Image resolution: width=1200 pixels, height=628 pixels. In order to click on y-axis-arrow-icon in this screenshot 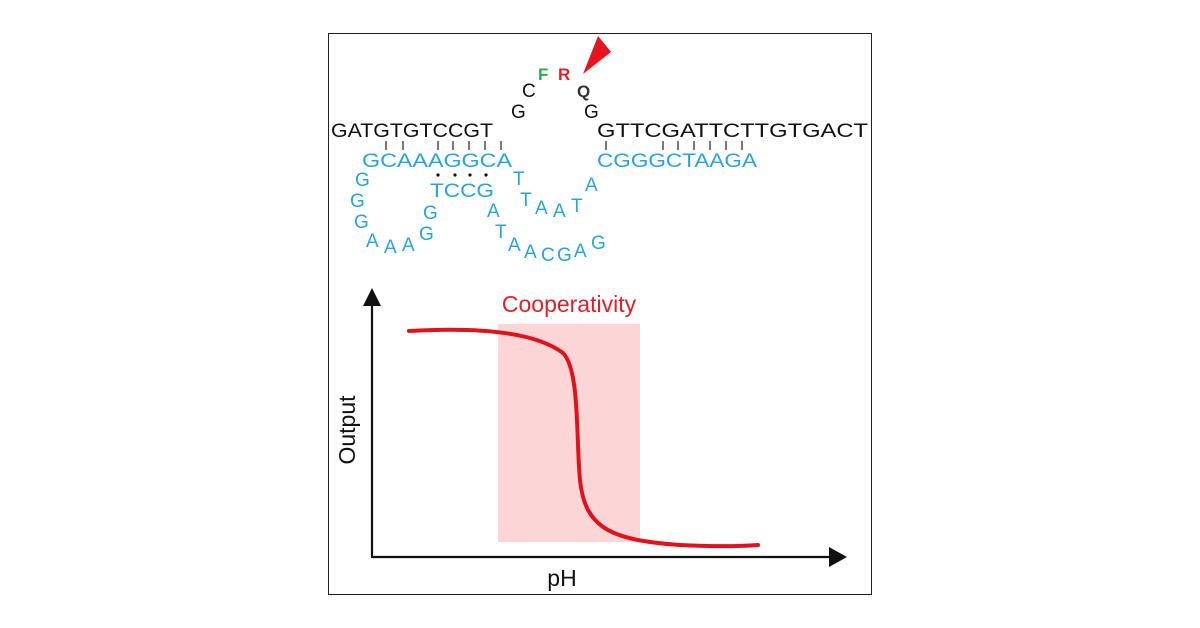, I will do `click(372, 297)`.